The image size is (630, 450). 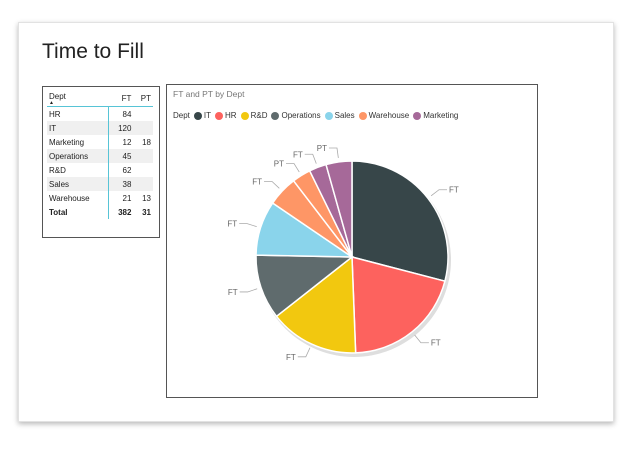 I want to click on table-row: Sales 38, so click(x=100, y=184).